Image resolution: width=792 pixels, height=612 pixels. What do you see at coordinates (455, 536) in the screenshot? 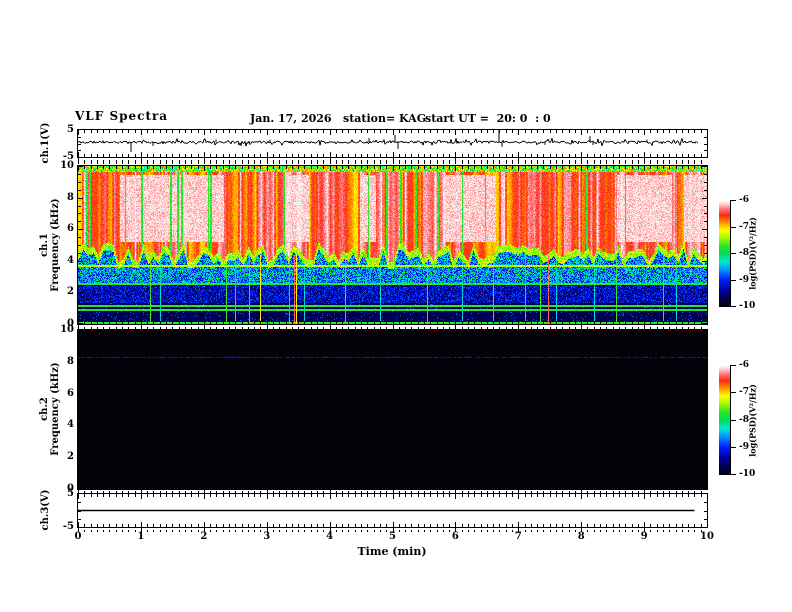
I see `x-tick-label: 6` at bounding box center [455, 536].